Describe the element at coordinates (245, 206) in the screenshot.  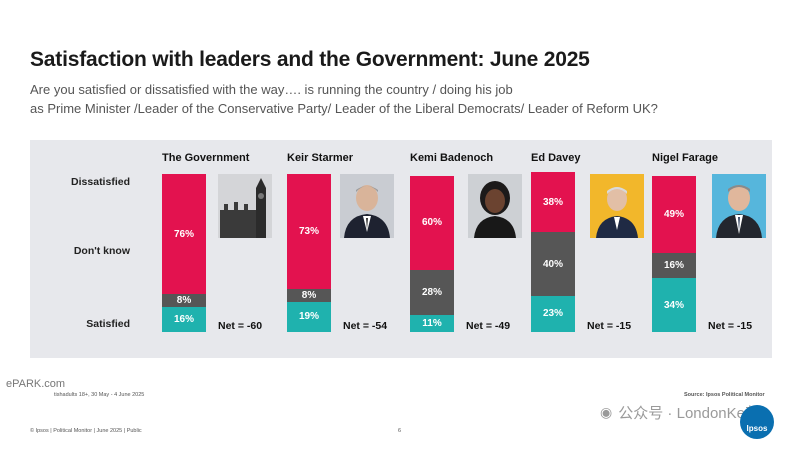
I see `big-ben-icon` at that location.